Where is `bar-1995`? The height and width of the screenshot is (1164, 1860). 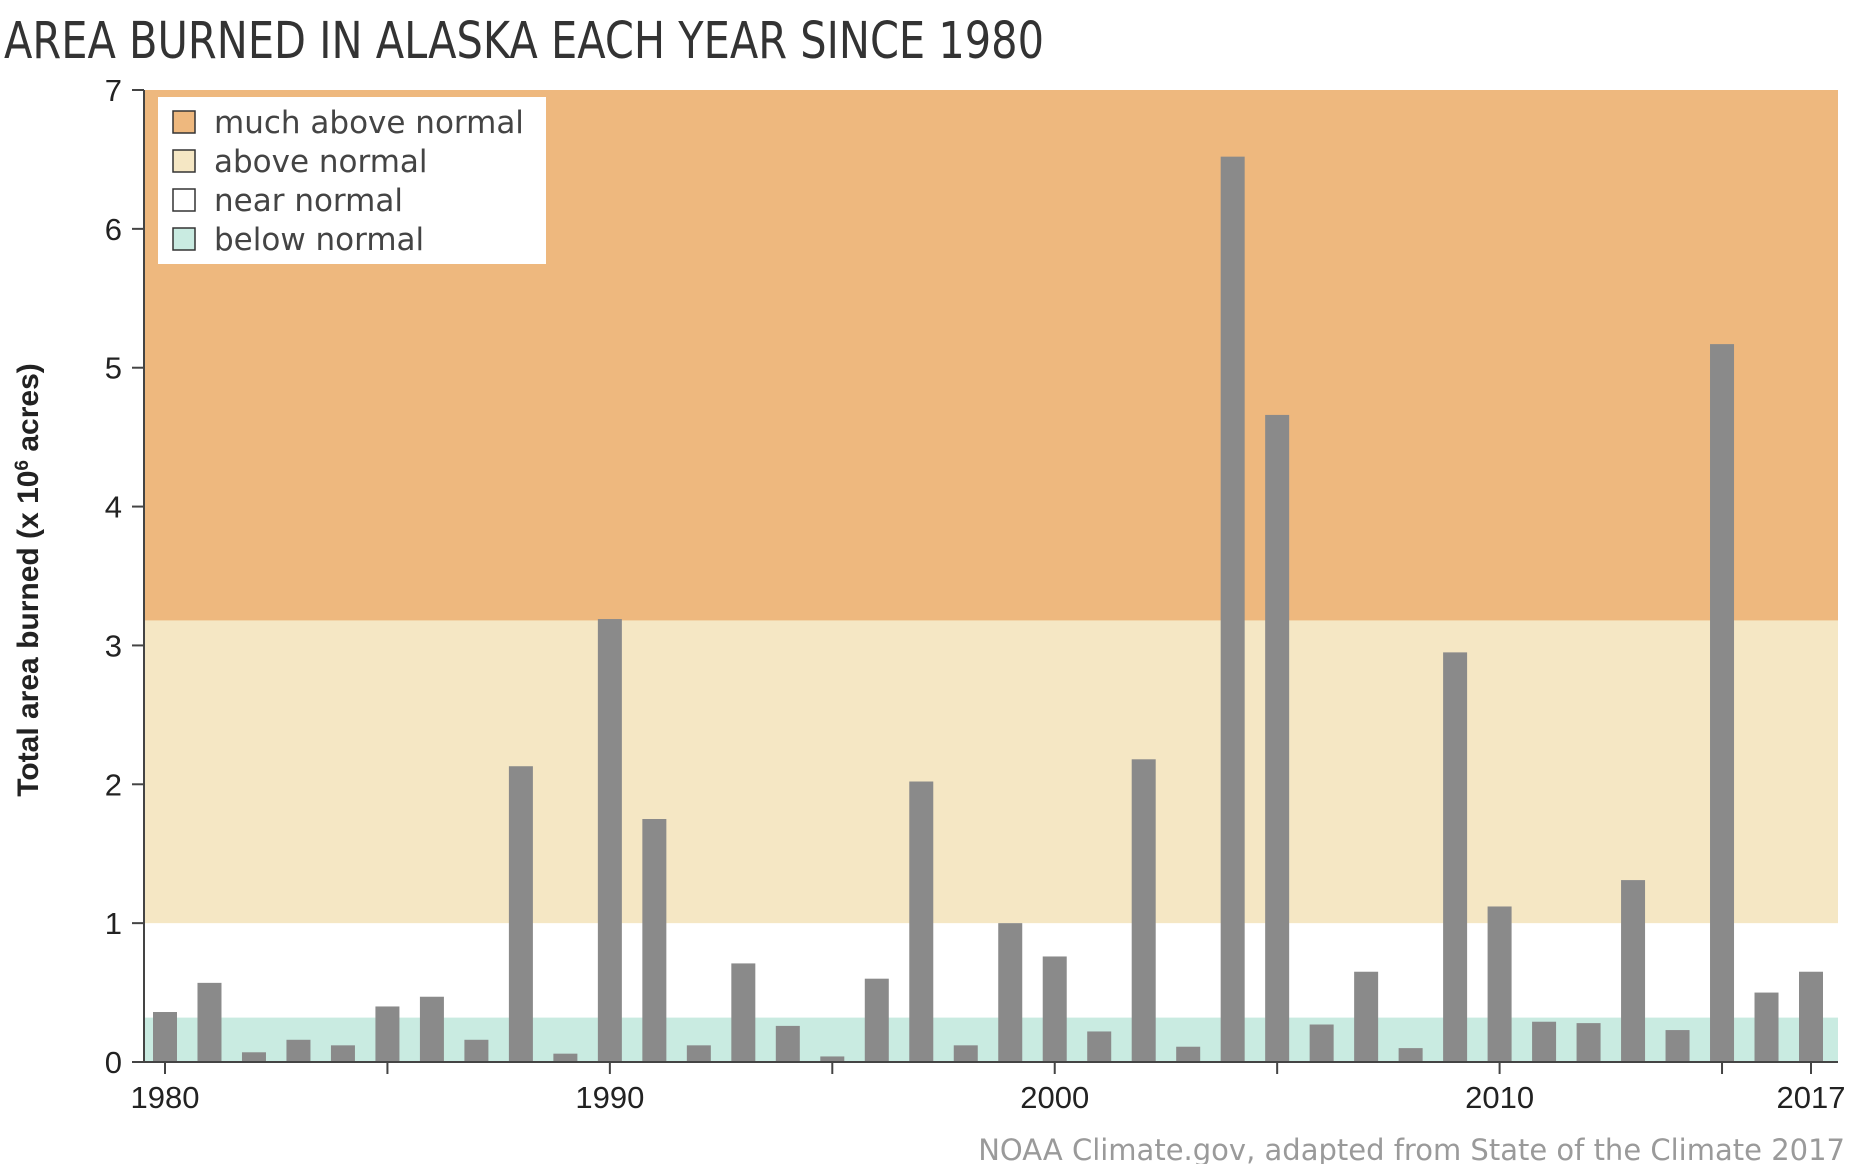 bar-1995 is located at coordinates (832, 1059).